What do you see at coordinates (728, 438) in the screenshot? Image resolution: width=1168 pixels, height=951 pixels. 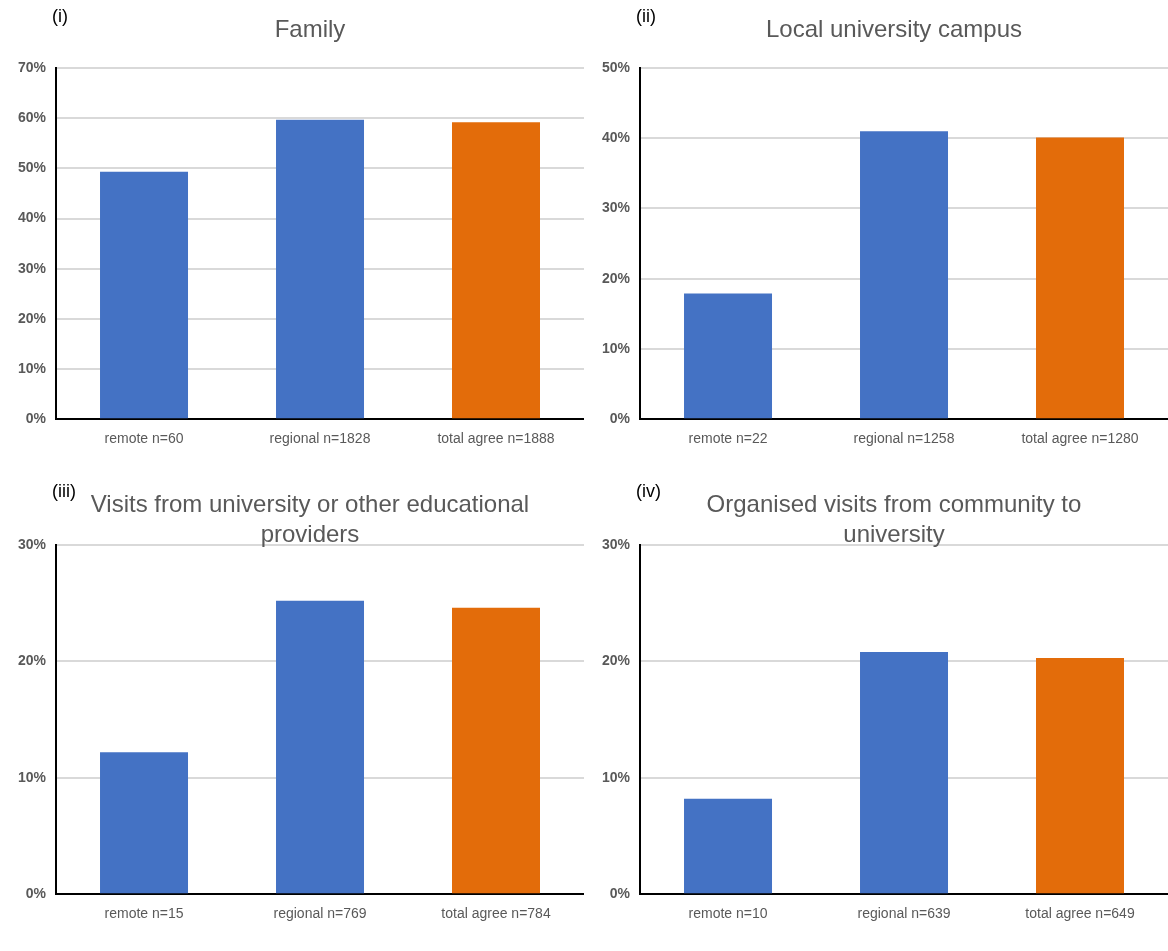 I see `x-tick-label: remote n=22` at bounding box center [728, 438].